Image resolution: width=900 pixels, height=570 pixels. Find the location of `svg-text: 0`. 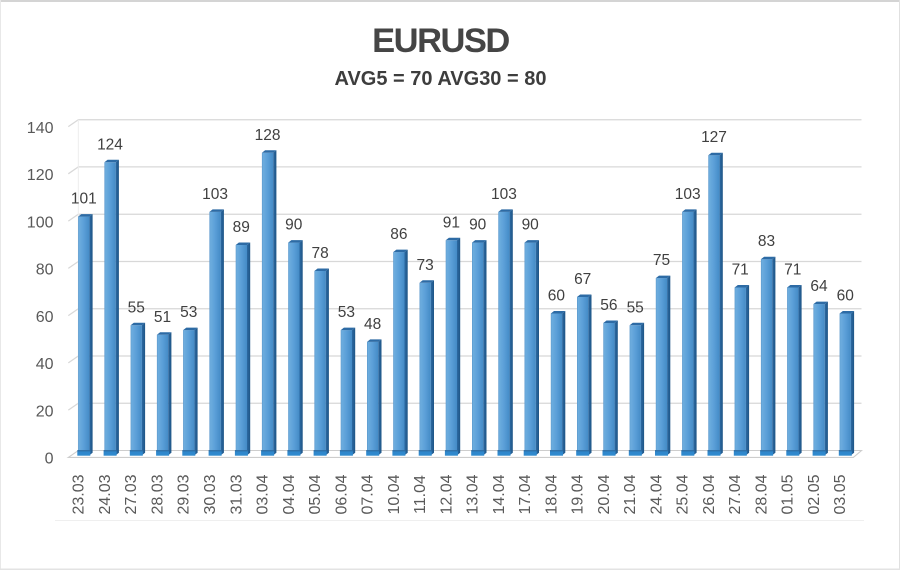

svg-text: 0 is located at coordinates (49, 459).